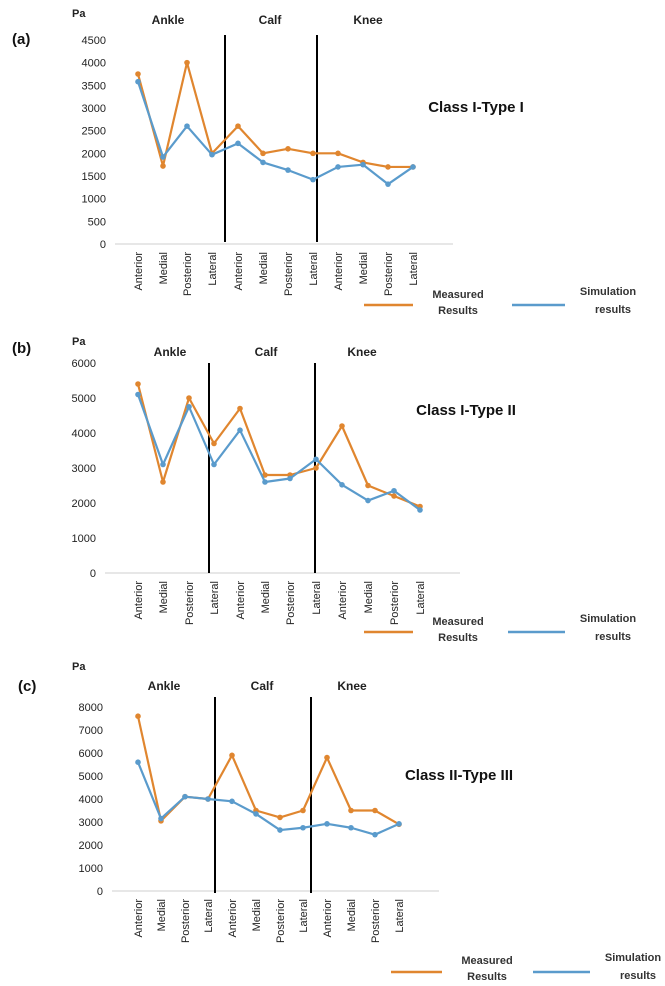 This screenshot has height=986, width=665. I want to click on y-tick-label: 1000, so click(94, 200).